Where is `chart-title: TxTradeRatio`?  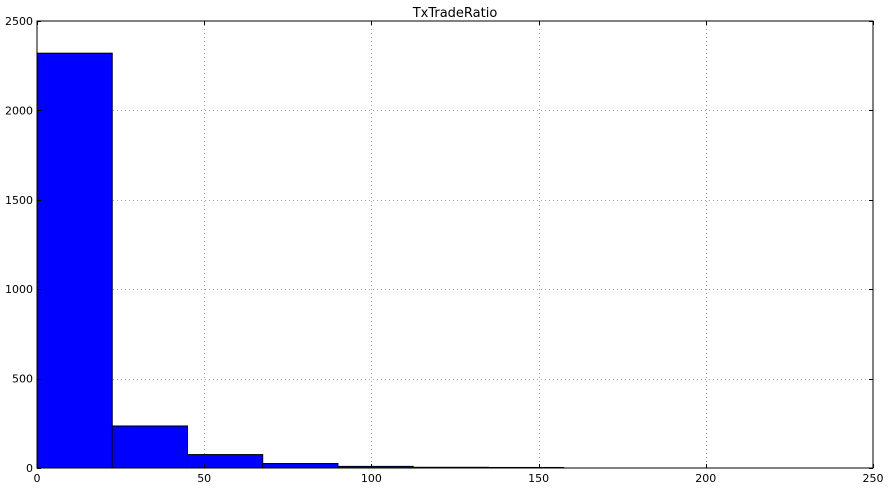
chart-title: TxTradeRatio is located at coordinates (455, 13).